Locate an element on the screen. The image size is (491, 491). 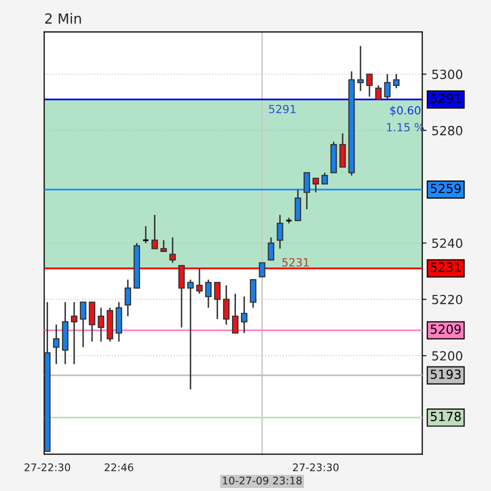
y-tick-label: 5300 is located at coordinates (447, 75).